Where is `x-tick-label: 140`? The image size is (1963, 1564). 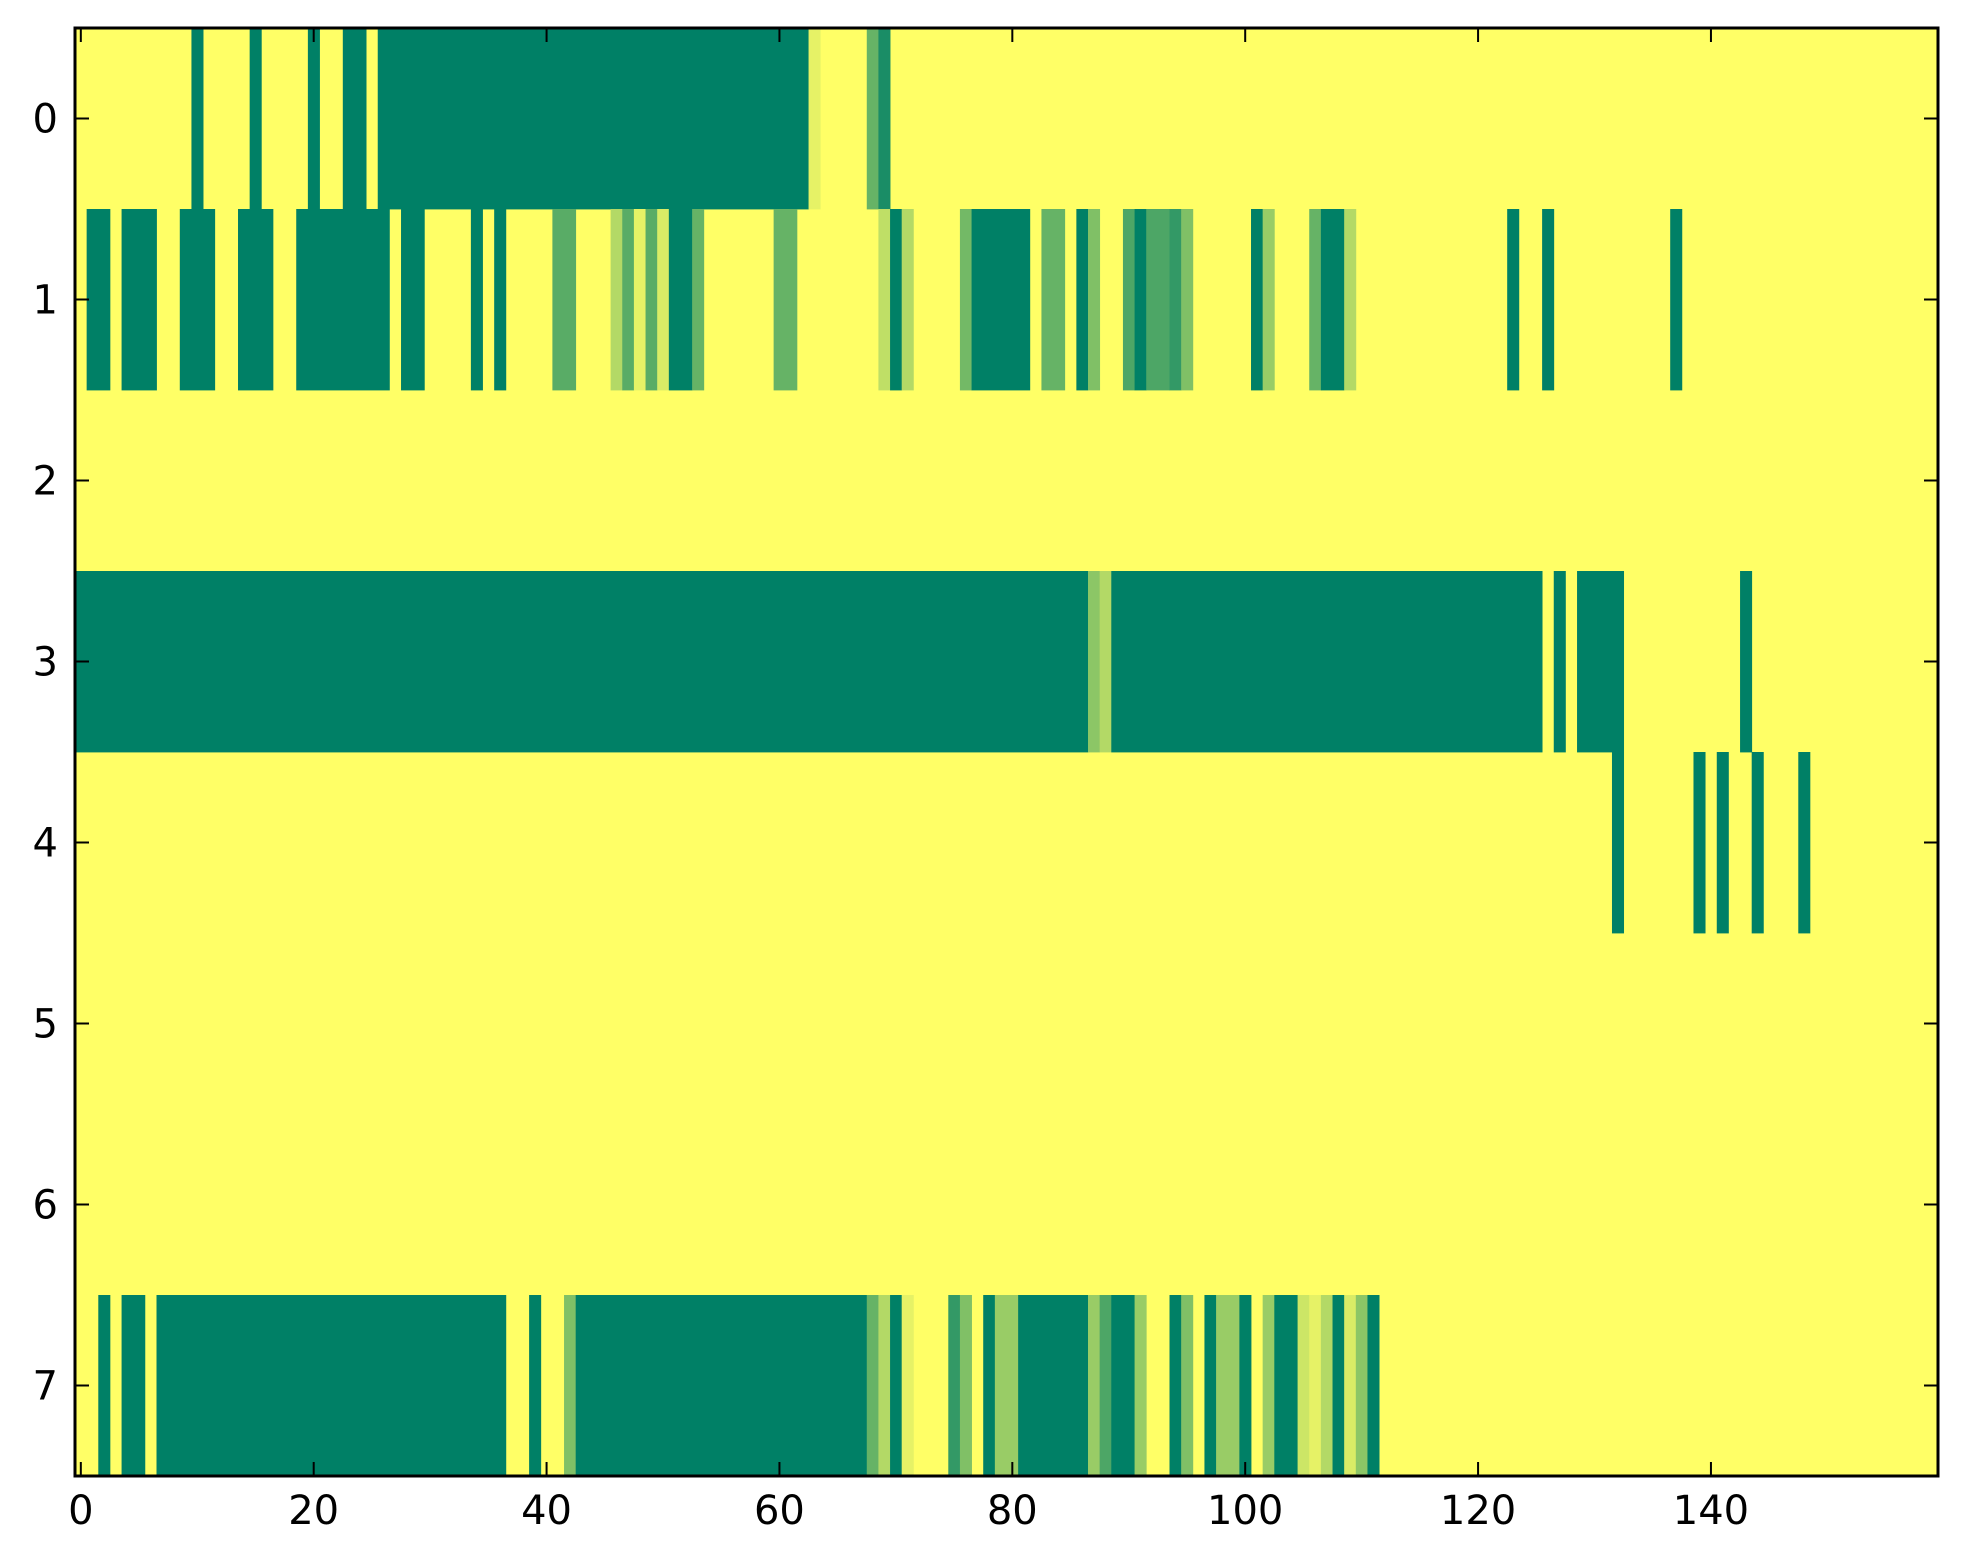 x-tick-label: 140 is located at coordinates (1711, 1511).